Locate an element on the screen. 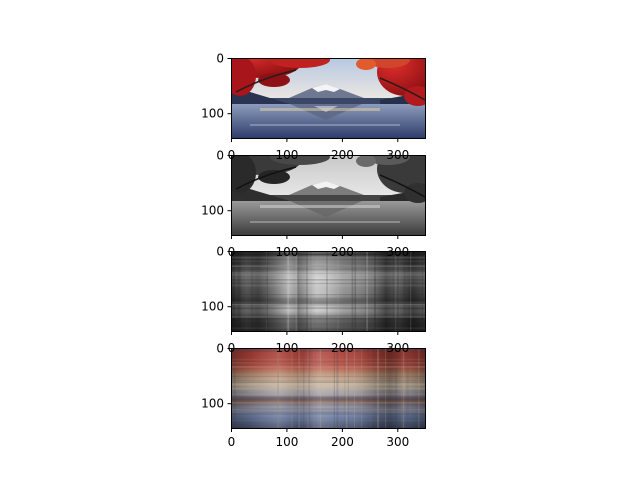 The image size is (640, 480). panel-1-frame is located at coordinates (328, 98).